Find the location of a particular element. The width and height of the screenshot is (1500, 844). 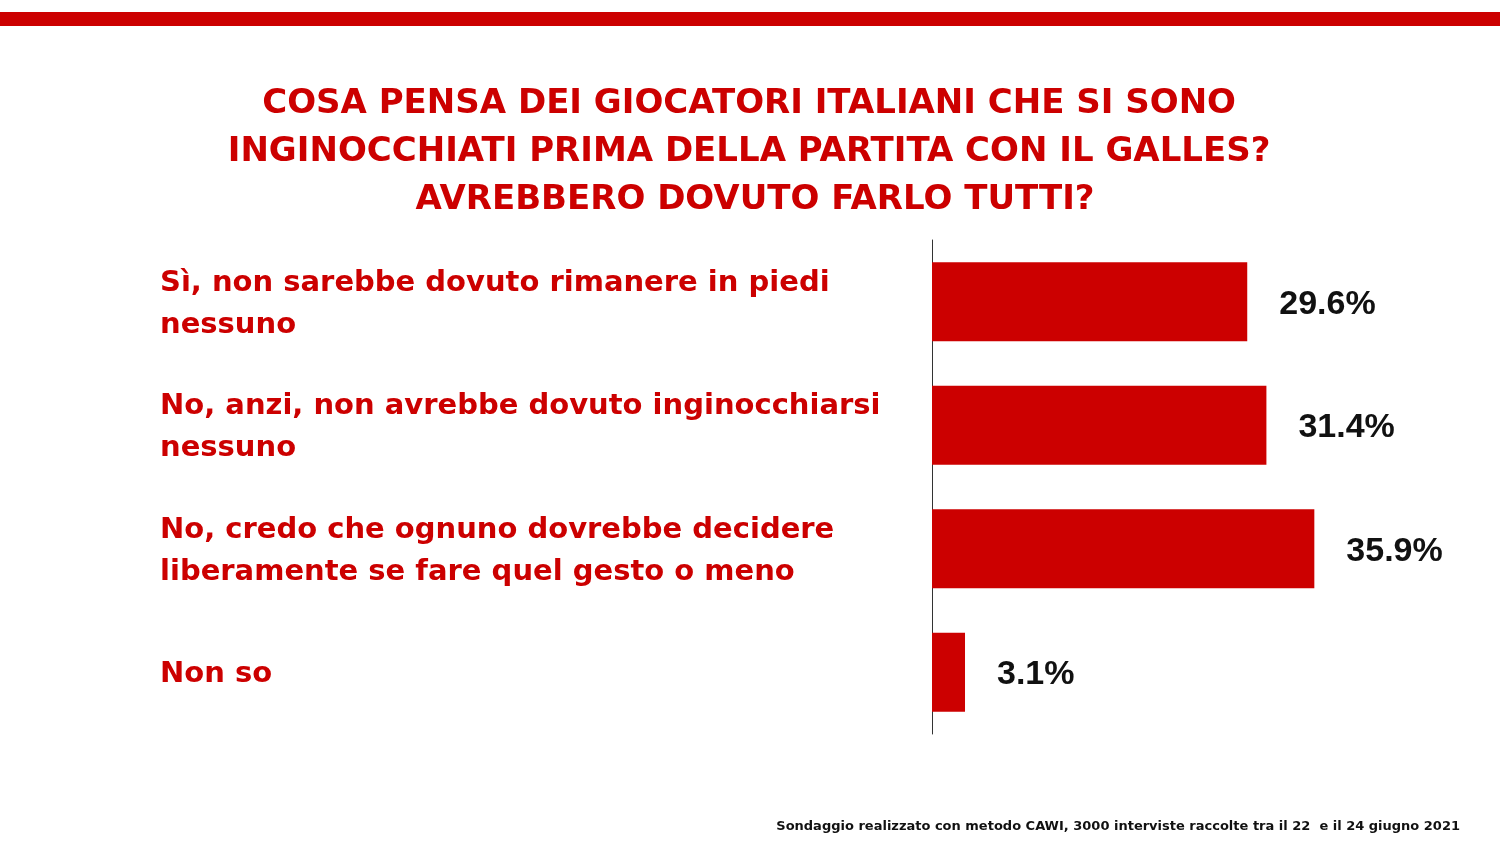

y-tick-label: No, credo che ognuno dovrebbe decidere liberamente se fare quel gesto o meno is located at coordinates (502, 548).